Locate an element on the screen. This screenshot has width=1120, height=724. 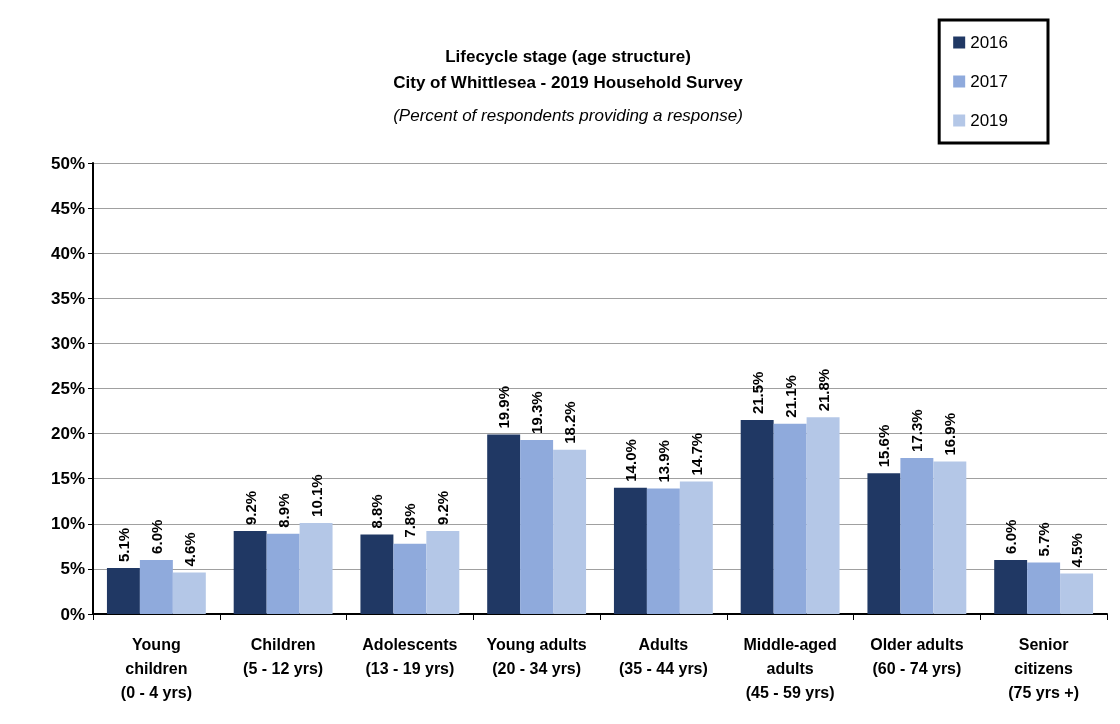
chart-subtitle: (Percent of respondents providing a response) is located at coordinates (568, 115).